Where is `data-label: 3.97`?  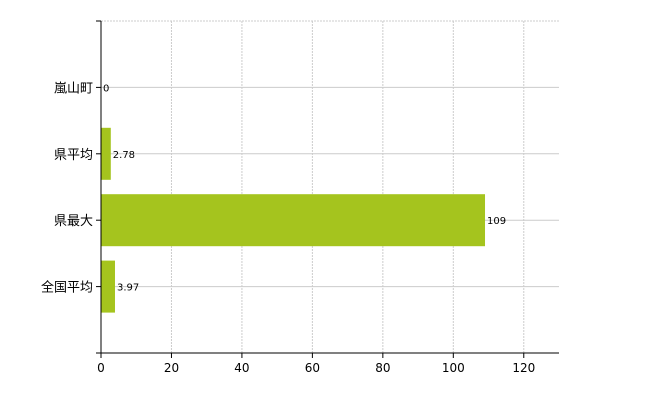 data-label: 3.97 is located at coordinates (128, 288).